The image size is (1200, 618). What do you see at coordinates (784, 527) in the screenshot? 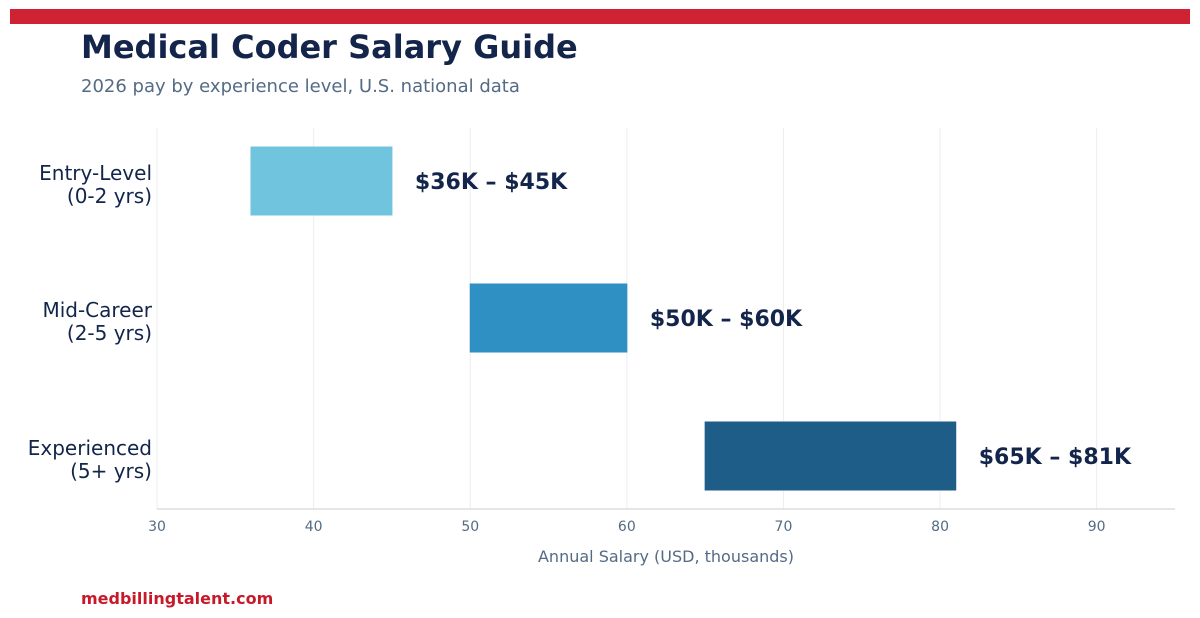
I see `x-tick-label: 70` at bounding box center [784, 527].